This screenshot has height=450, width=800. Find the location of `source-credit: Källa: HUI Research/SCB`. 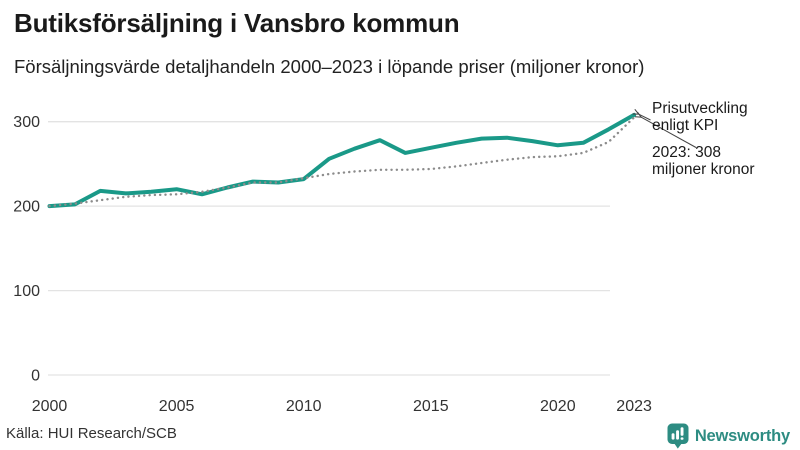

source-credit: Källa: HUI Research/SCB is located at coordinates (91, 433).